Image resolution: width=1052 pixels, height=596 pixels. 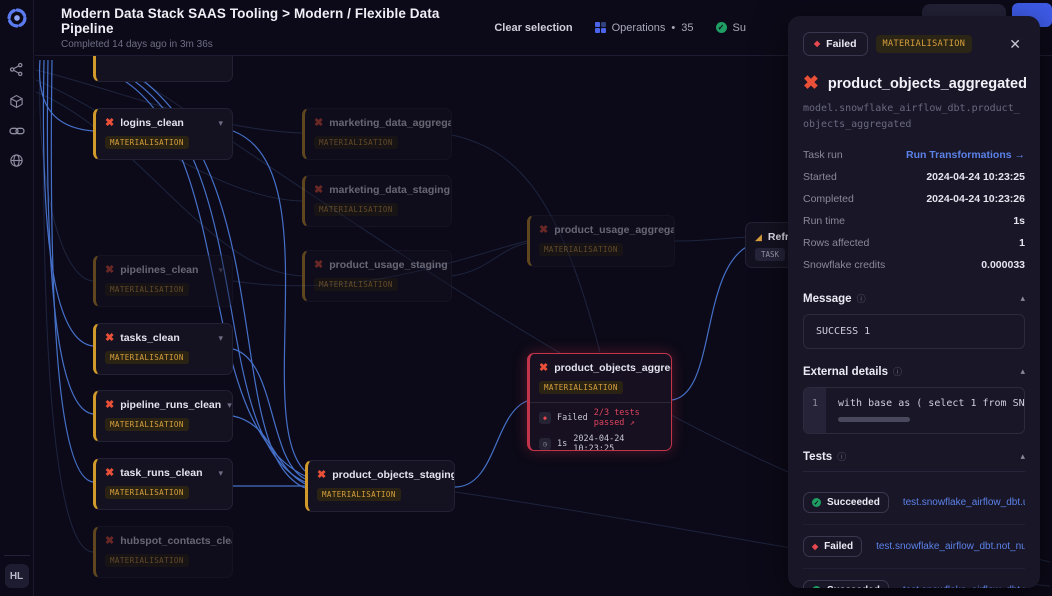 What do you see at coordinates (163, 484) in the screenshot?
I see `dag-node-task-runs-clean: ✖ task_runs_clean ▾ MATERIALISATION` at bounding box center [163, 484].